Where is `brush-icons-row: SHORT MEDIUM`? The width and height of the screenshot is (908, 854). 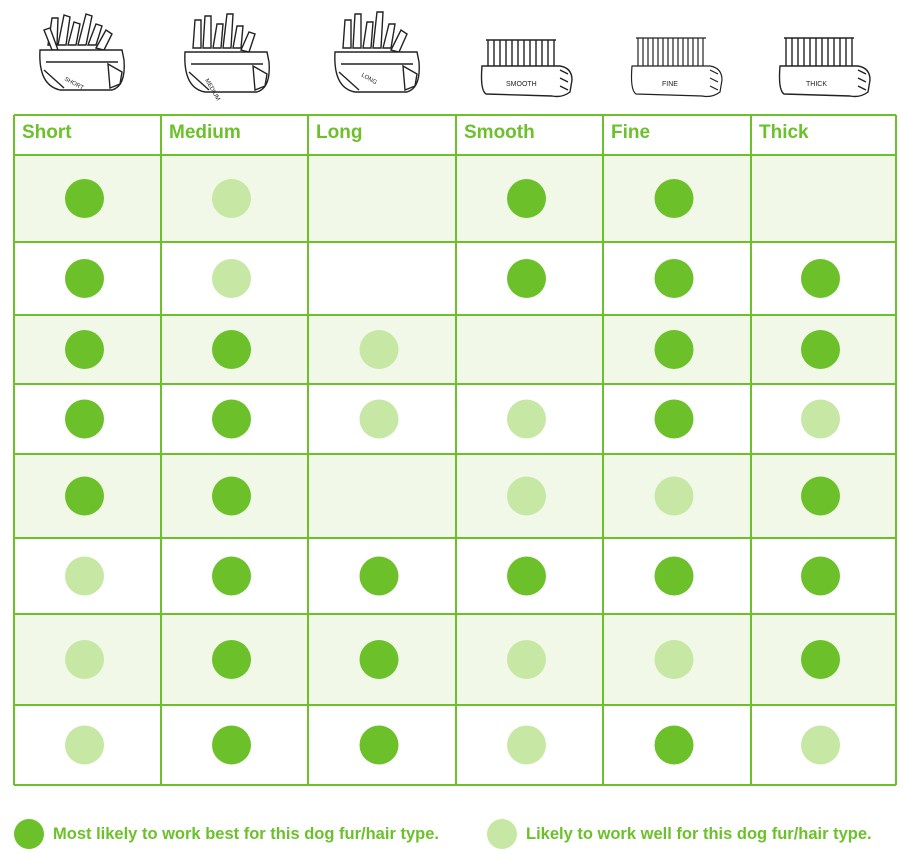
brush-icons-row: SHORT MEDIUM is located at coordinates (454, 56).